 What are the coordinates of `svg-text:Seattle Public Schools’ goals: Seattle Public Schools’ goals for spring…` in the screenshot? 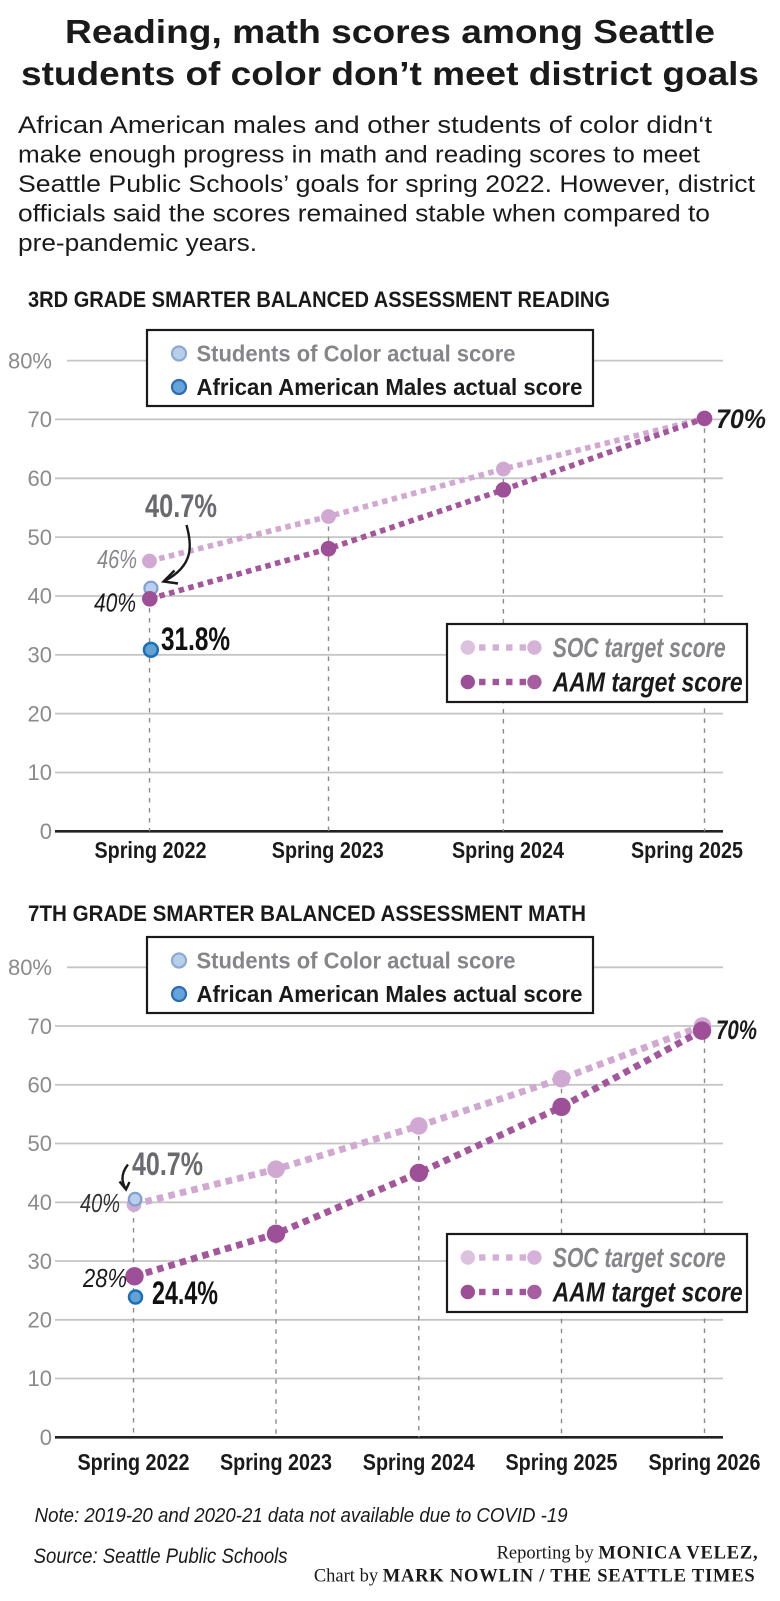 It's located at (386, 184).